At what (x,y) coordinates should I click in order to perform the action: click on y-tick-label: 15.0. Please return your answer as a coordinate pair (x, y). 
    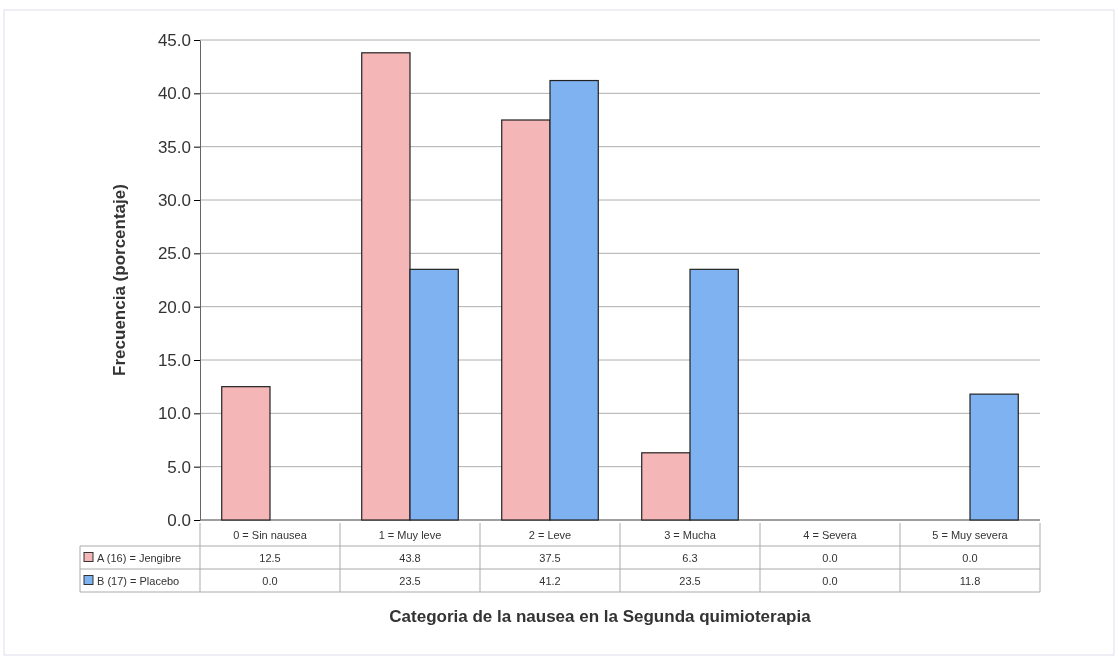
    Looking at the image, I should click on (174, 360).